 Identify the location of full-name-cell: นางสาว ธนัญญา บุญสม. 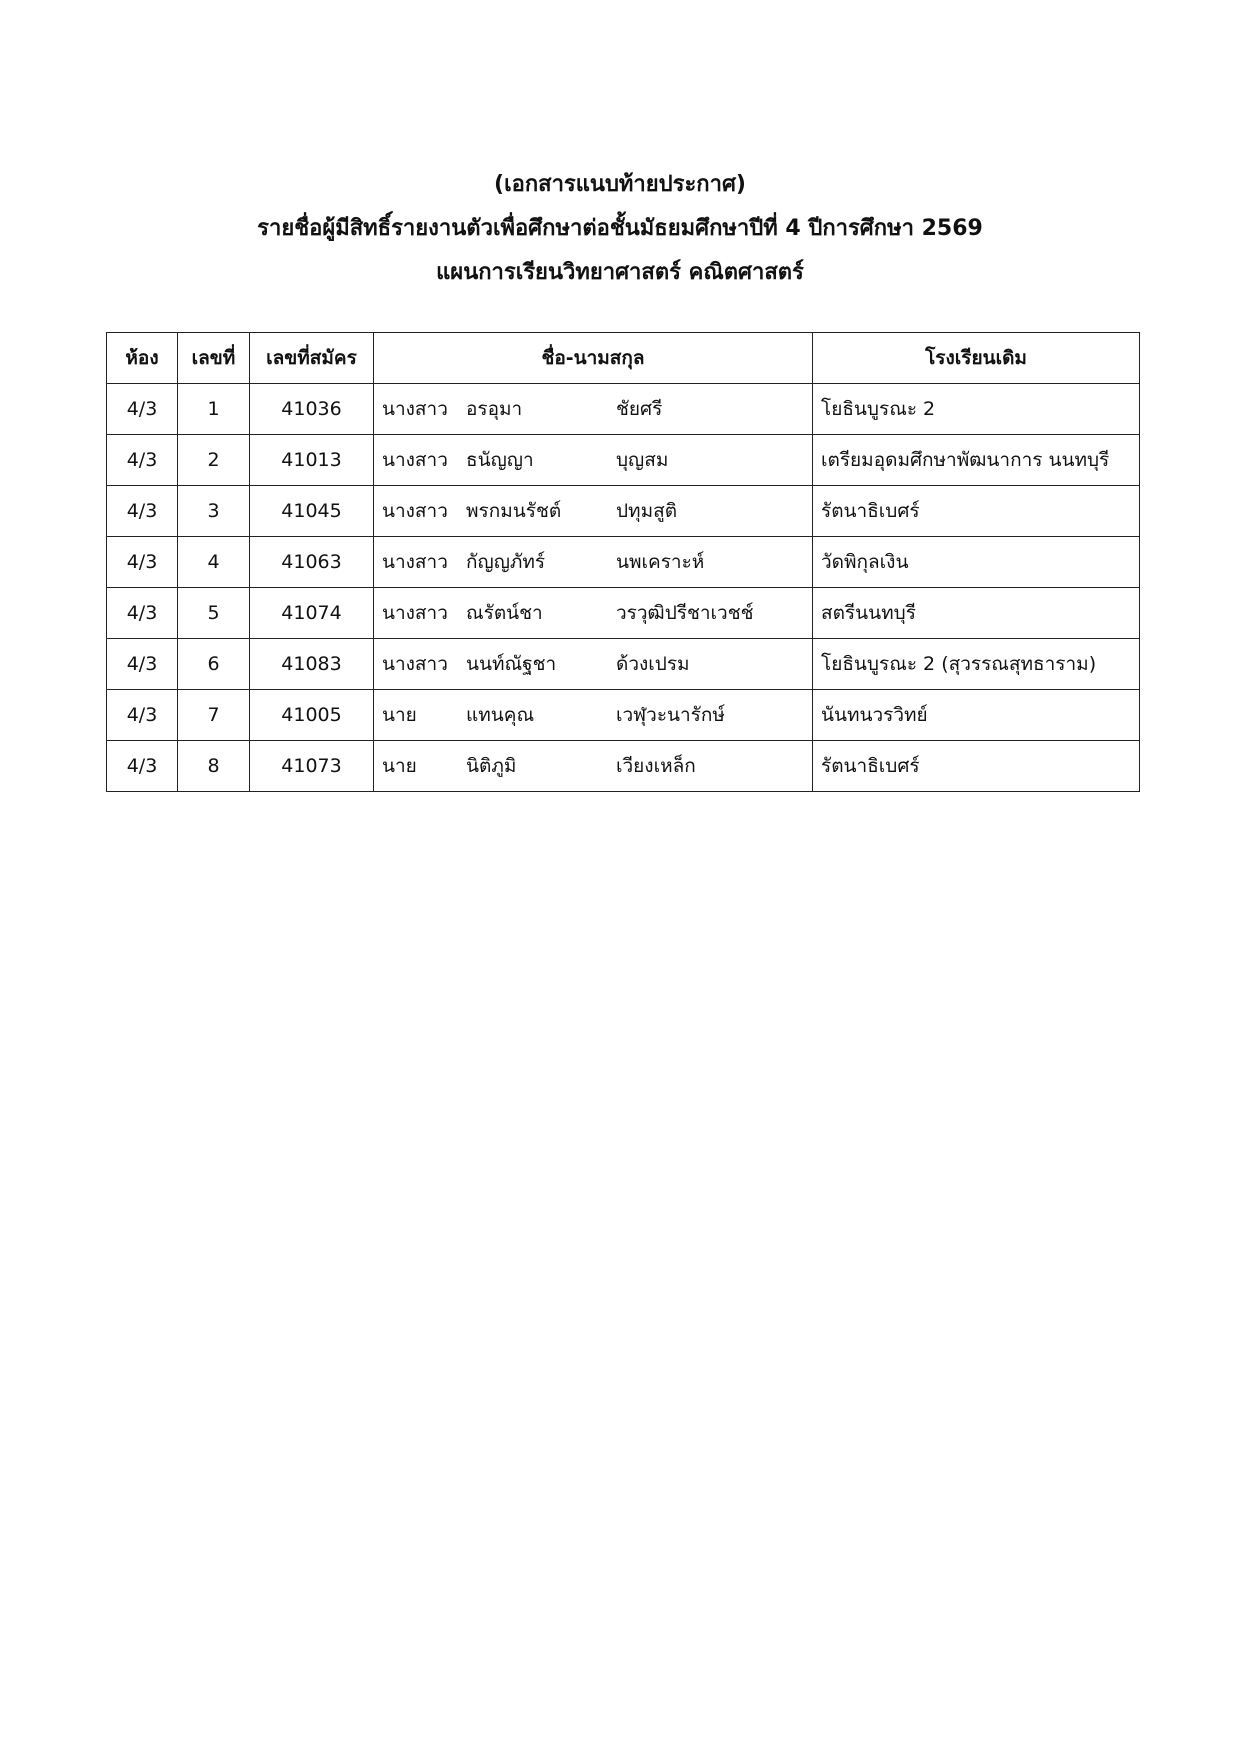
(593, 460).